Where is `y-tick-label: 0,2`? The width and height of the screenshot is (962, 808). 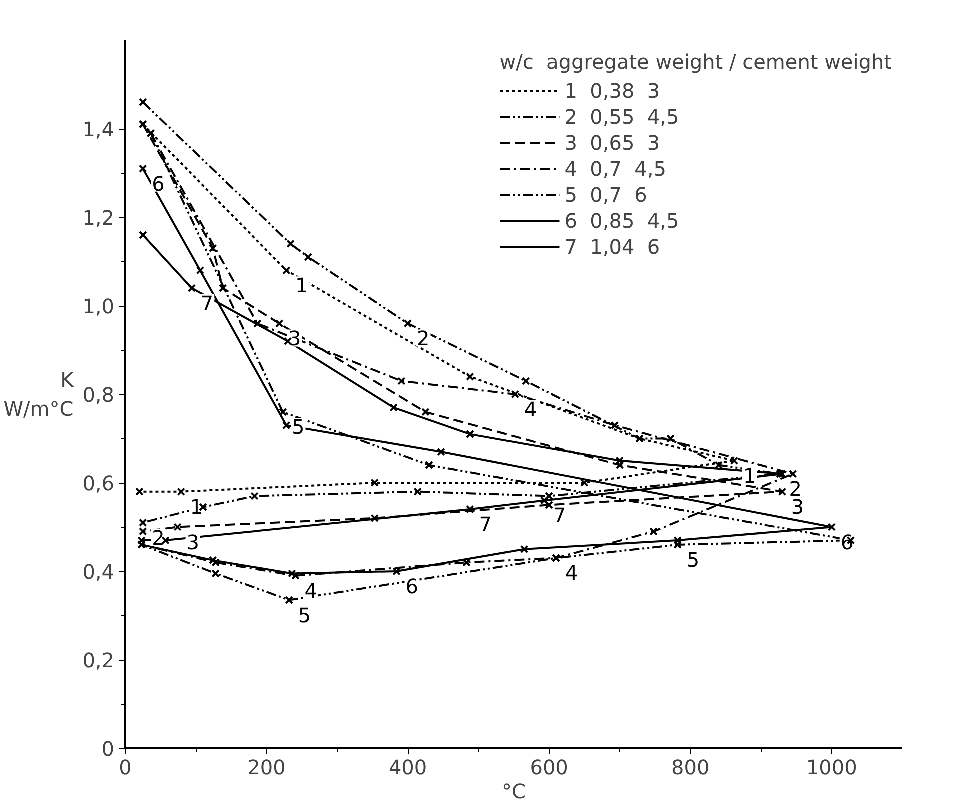 y-tick-label: 0,2 is located at coordinates (98, 660).